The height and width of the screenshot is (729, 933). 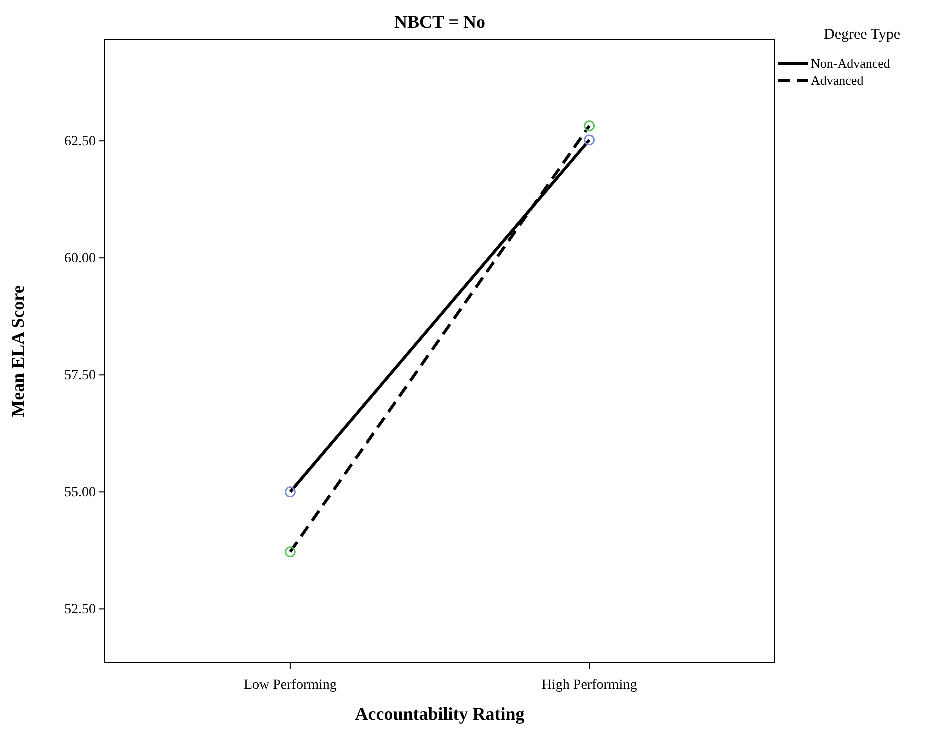 What do you see at coordinates (851, 63) in the screenshot?
I see `legend-label: Non-Advanced` at bounding box center [851, 63].